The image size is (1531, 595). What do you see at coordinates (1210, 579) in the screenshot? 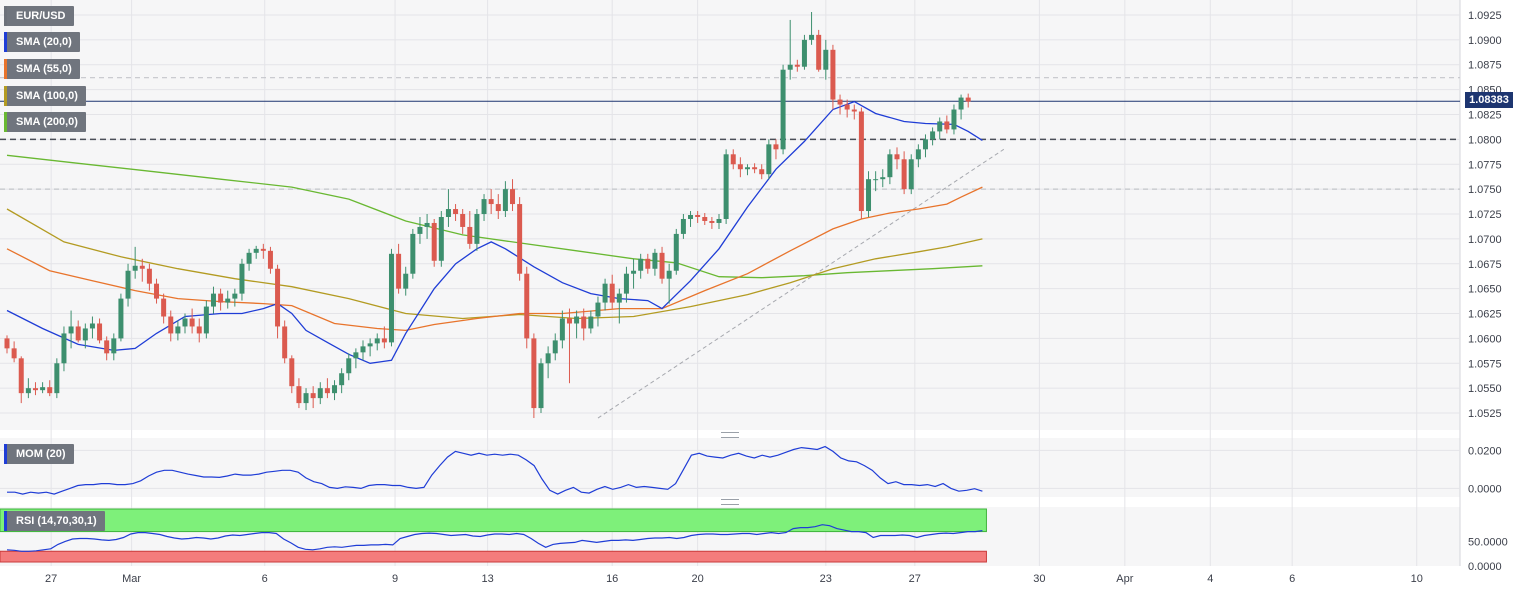
I see `date-tick-label: 4` at bounding box center [1210, 579].